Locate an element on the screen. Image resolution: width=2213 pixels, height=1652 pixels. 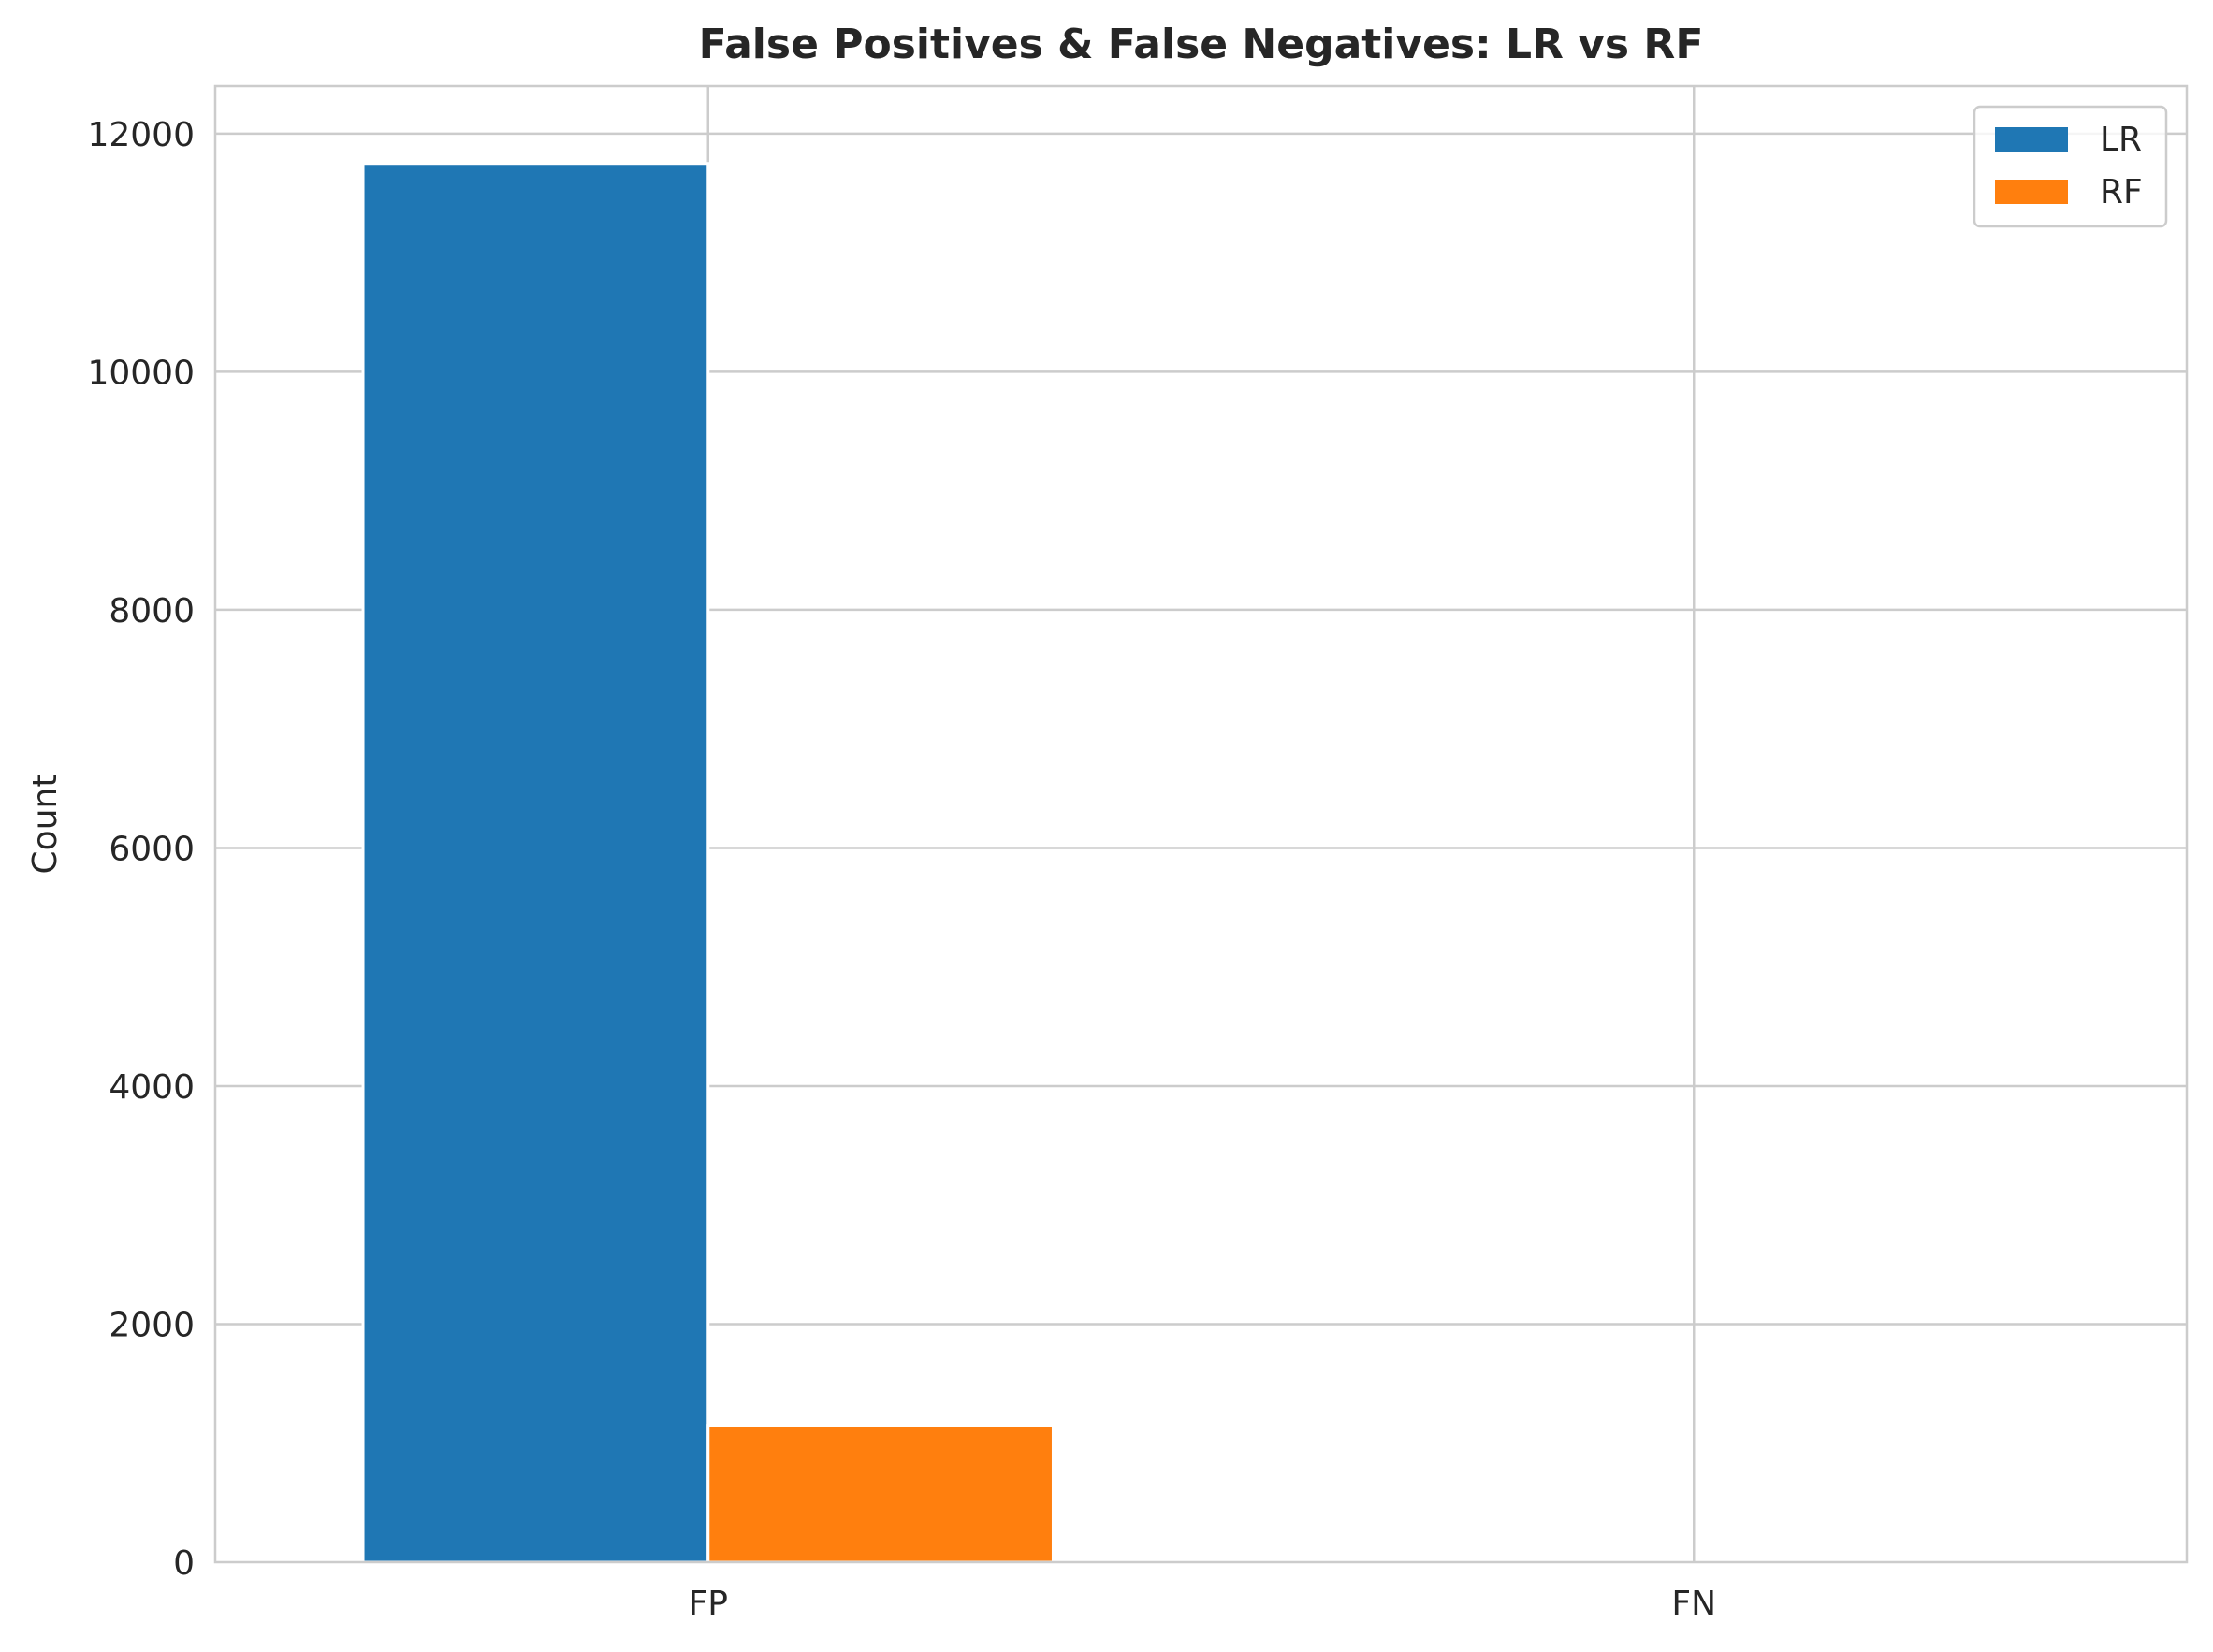
legend-swatch-rf is located at coordinates (2031, 192).